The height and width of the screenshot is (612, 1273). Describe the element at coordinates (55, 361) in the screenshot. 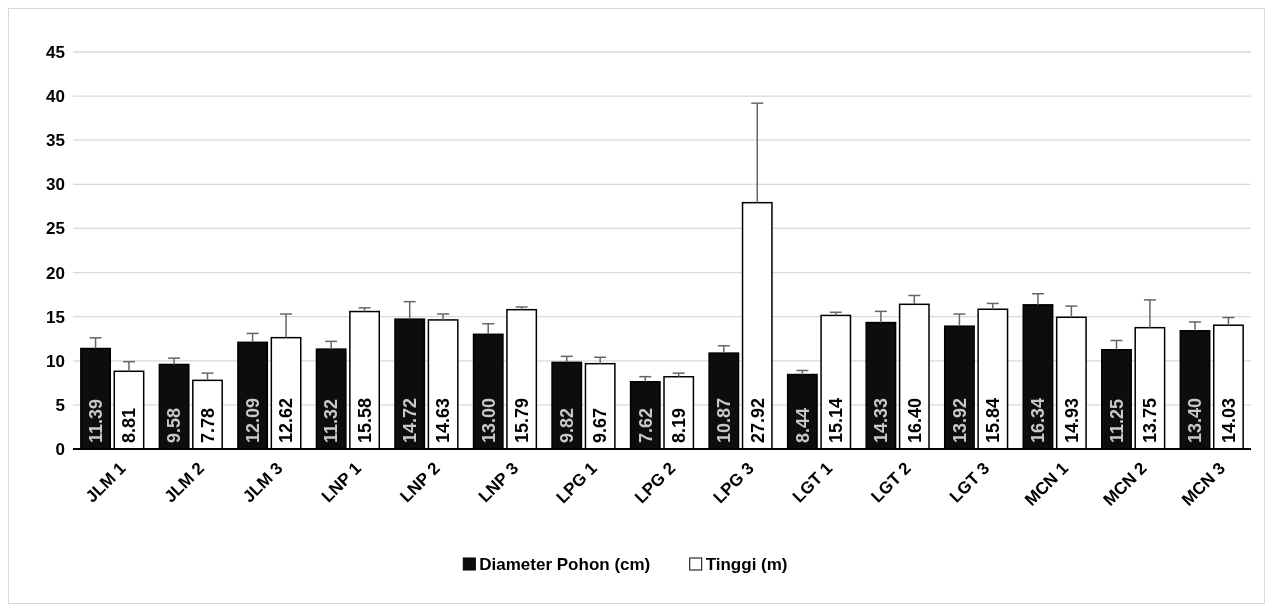

I see `y-tick-label: 10` at that location.